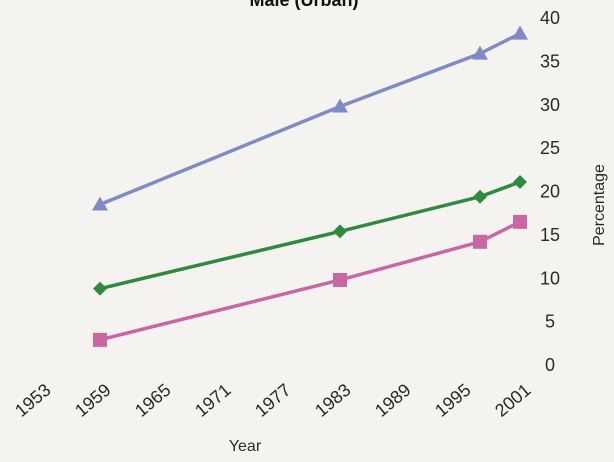 Image resolution: width=614 pixels, height=462 pixels. I want to click on y-axis-ticks: 0 5 10 15 20 25 30 35 40, so click(550, 191).